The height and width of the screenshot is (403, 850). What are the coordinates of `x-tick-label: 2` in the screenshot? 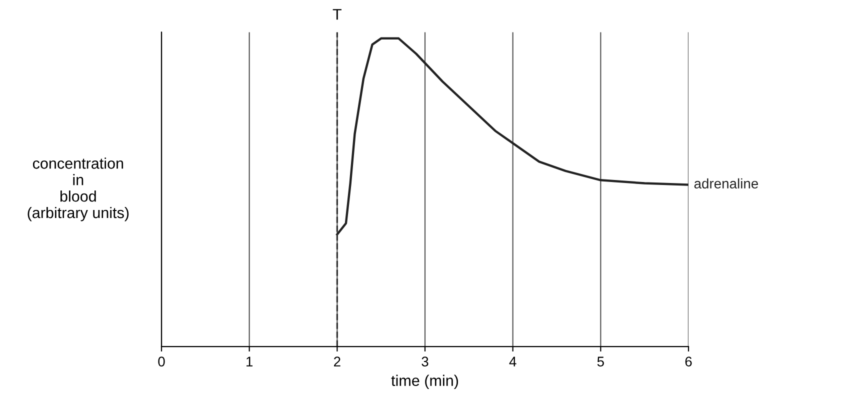 It's located at (337, 361).